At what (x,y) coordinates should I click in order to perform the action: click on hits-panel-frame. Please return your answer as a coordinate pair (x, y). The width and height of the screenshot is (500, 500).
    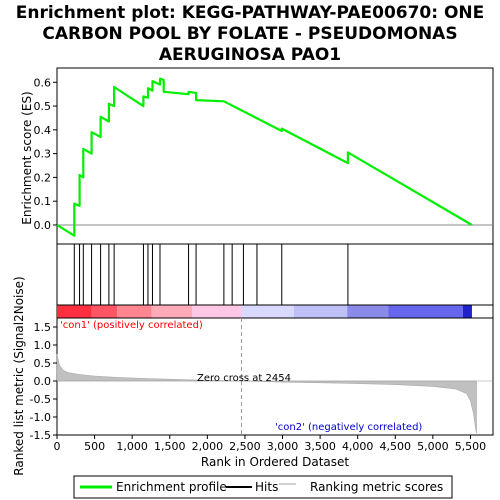
    Looking at the image, I should click on (275, 274).